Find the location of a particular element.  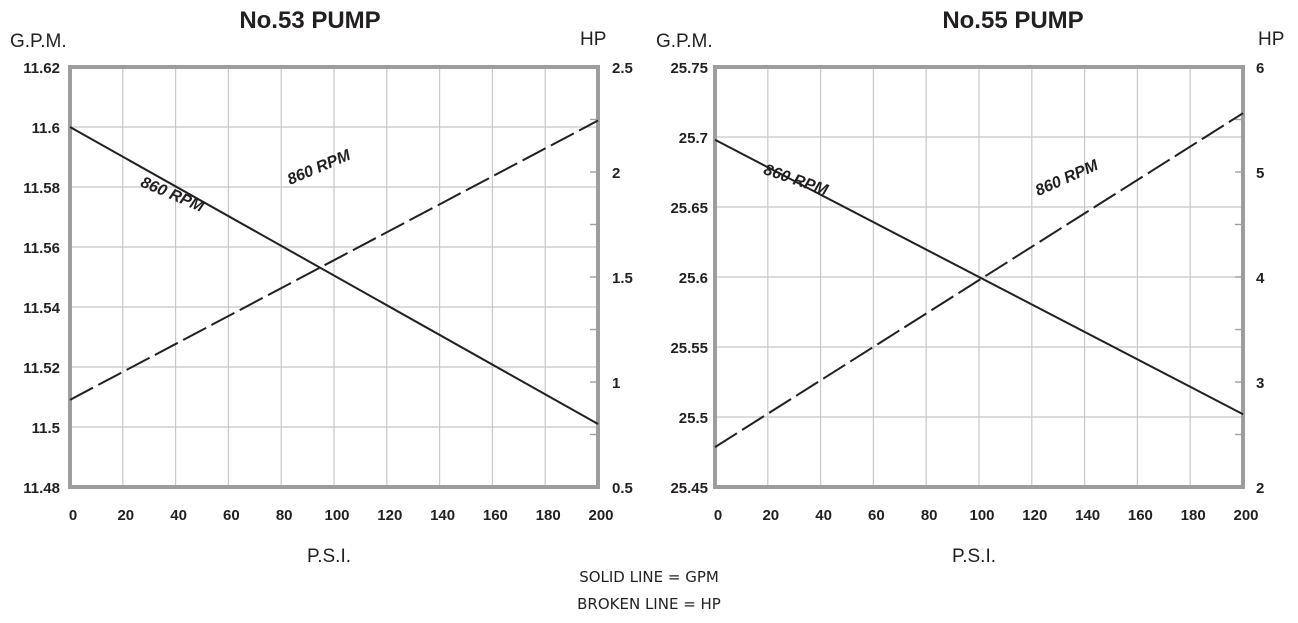

y-left-tick-label: 11.48 is located at coordinates (41, 488).